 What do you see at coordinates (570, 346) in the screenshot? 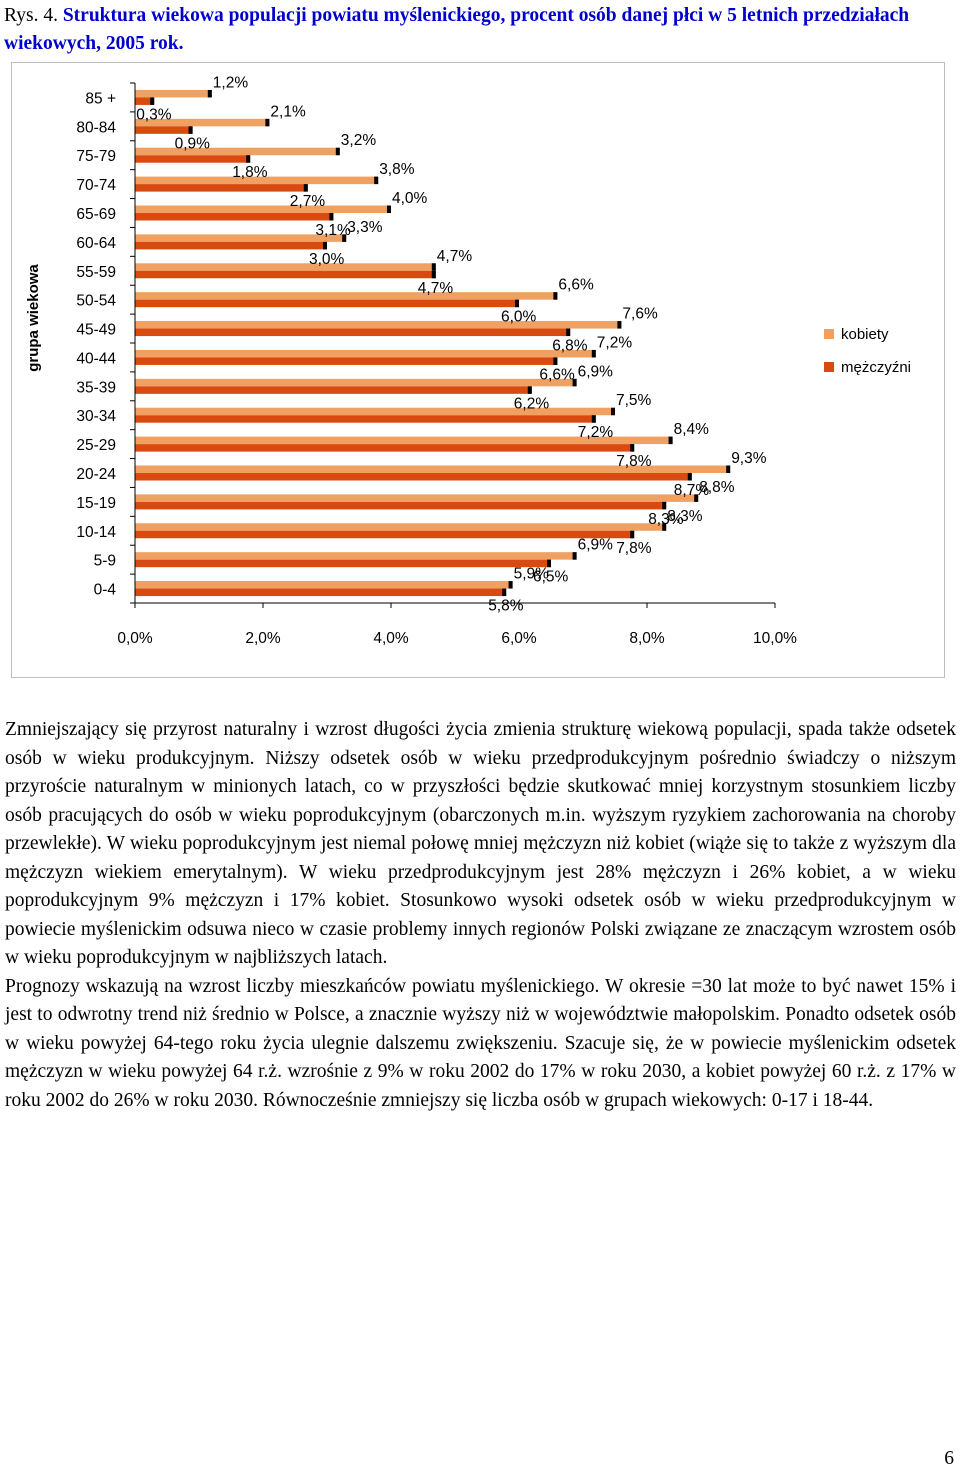
I see `data-label-mezczyzni: 6,8%` at bounding box center [570, 346].